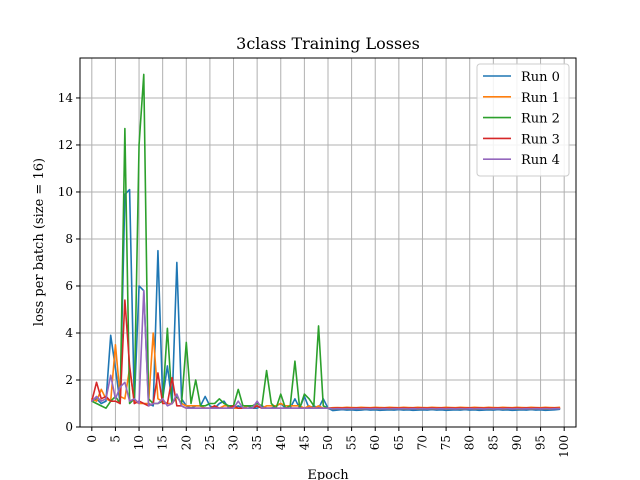 This screenshot has width=640, height=480. Describe the element at coordinates (65, 192) in the screenshot. I see `y-tick-label: 10` at that location.